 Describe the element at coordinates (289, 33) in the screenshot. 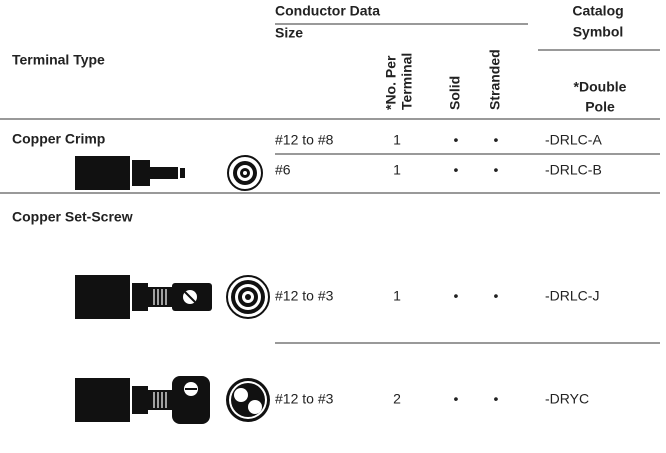

I see `header-size: Size` at that location.